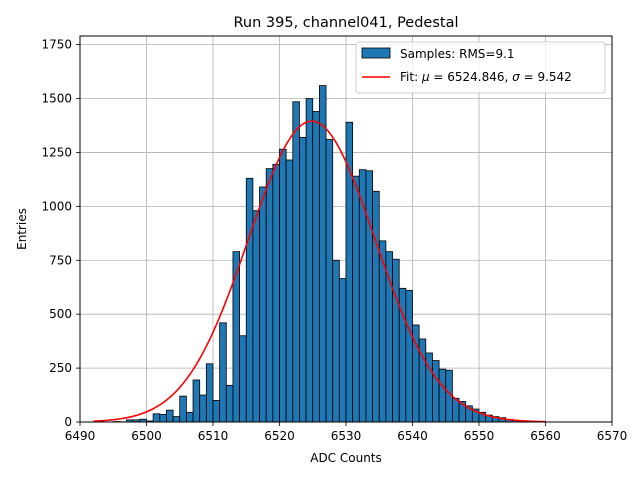 The image size is (640, 480). What do you see at coordinates (412, 436) in the screenshot?
I see `x-tick-label: 6540` at bounding box center [412, 436].